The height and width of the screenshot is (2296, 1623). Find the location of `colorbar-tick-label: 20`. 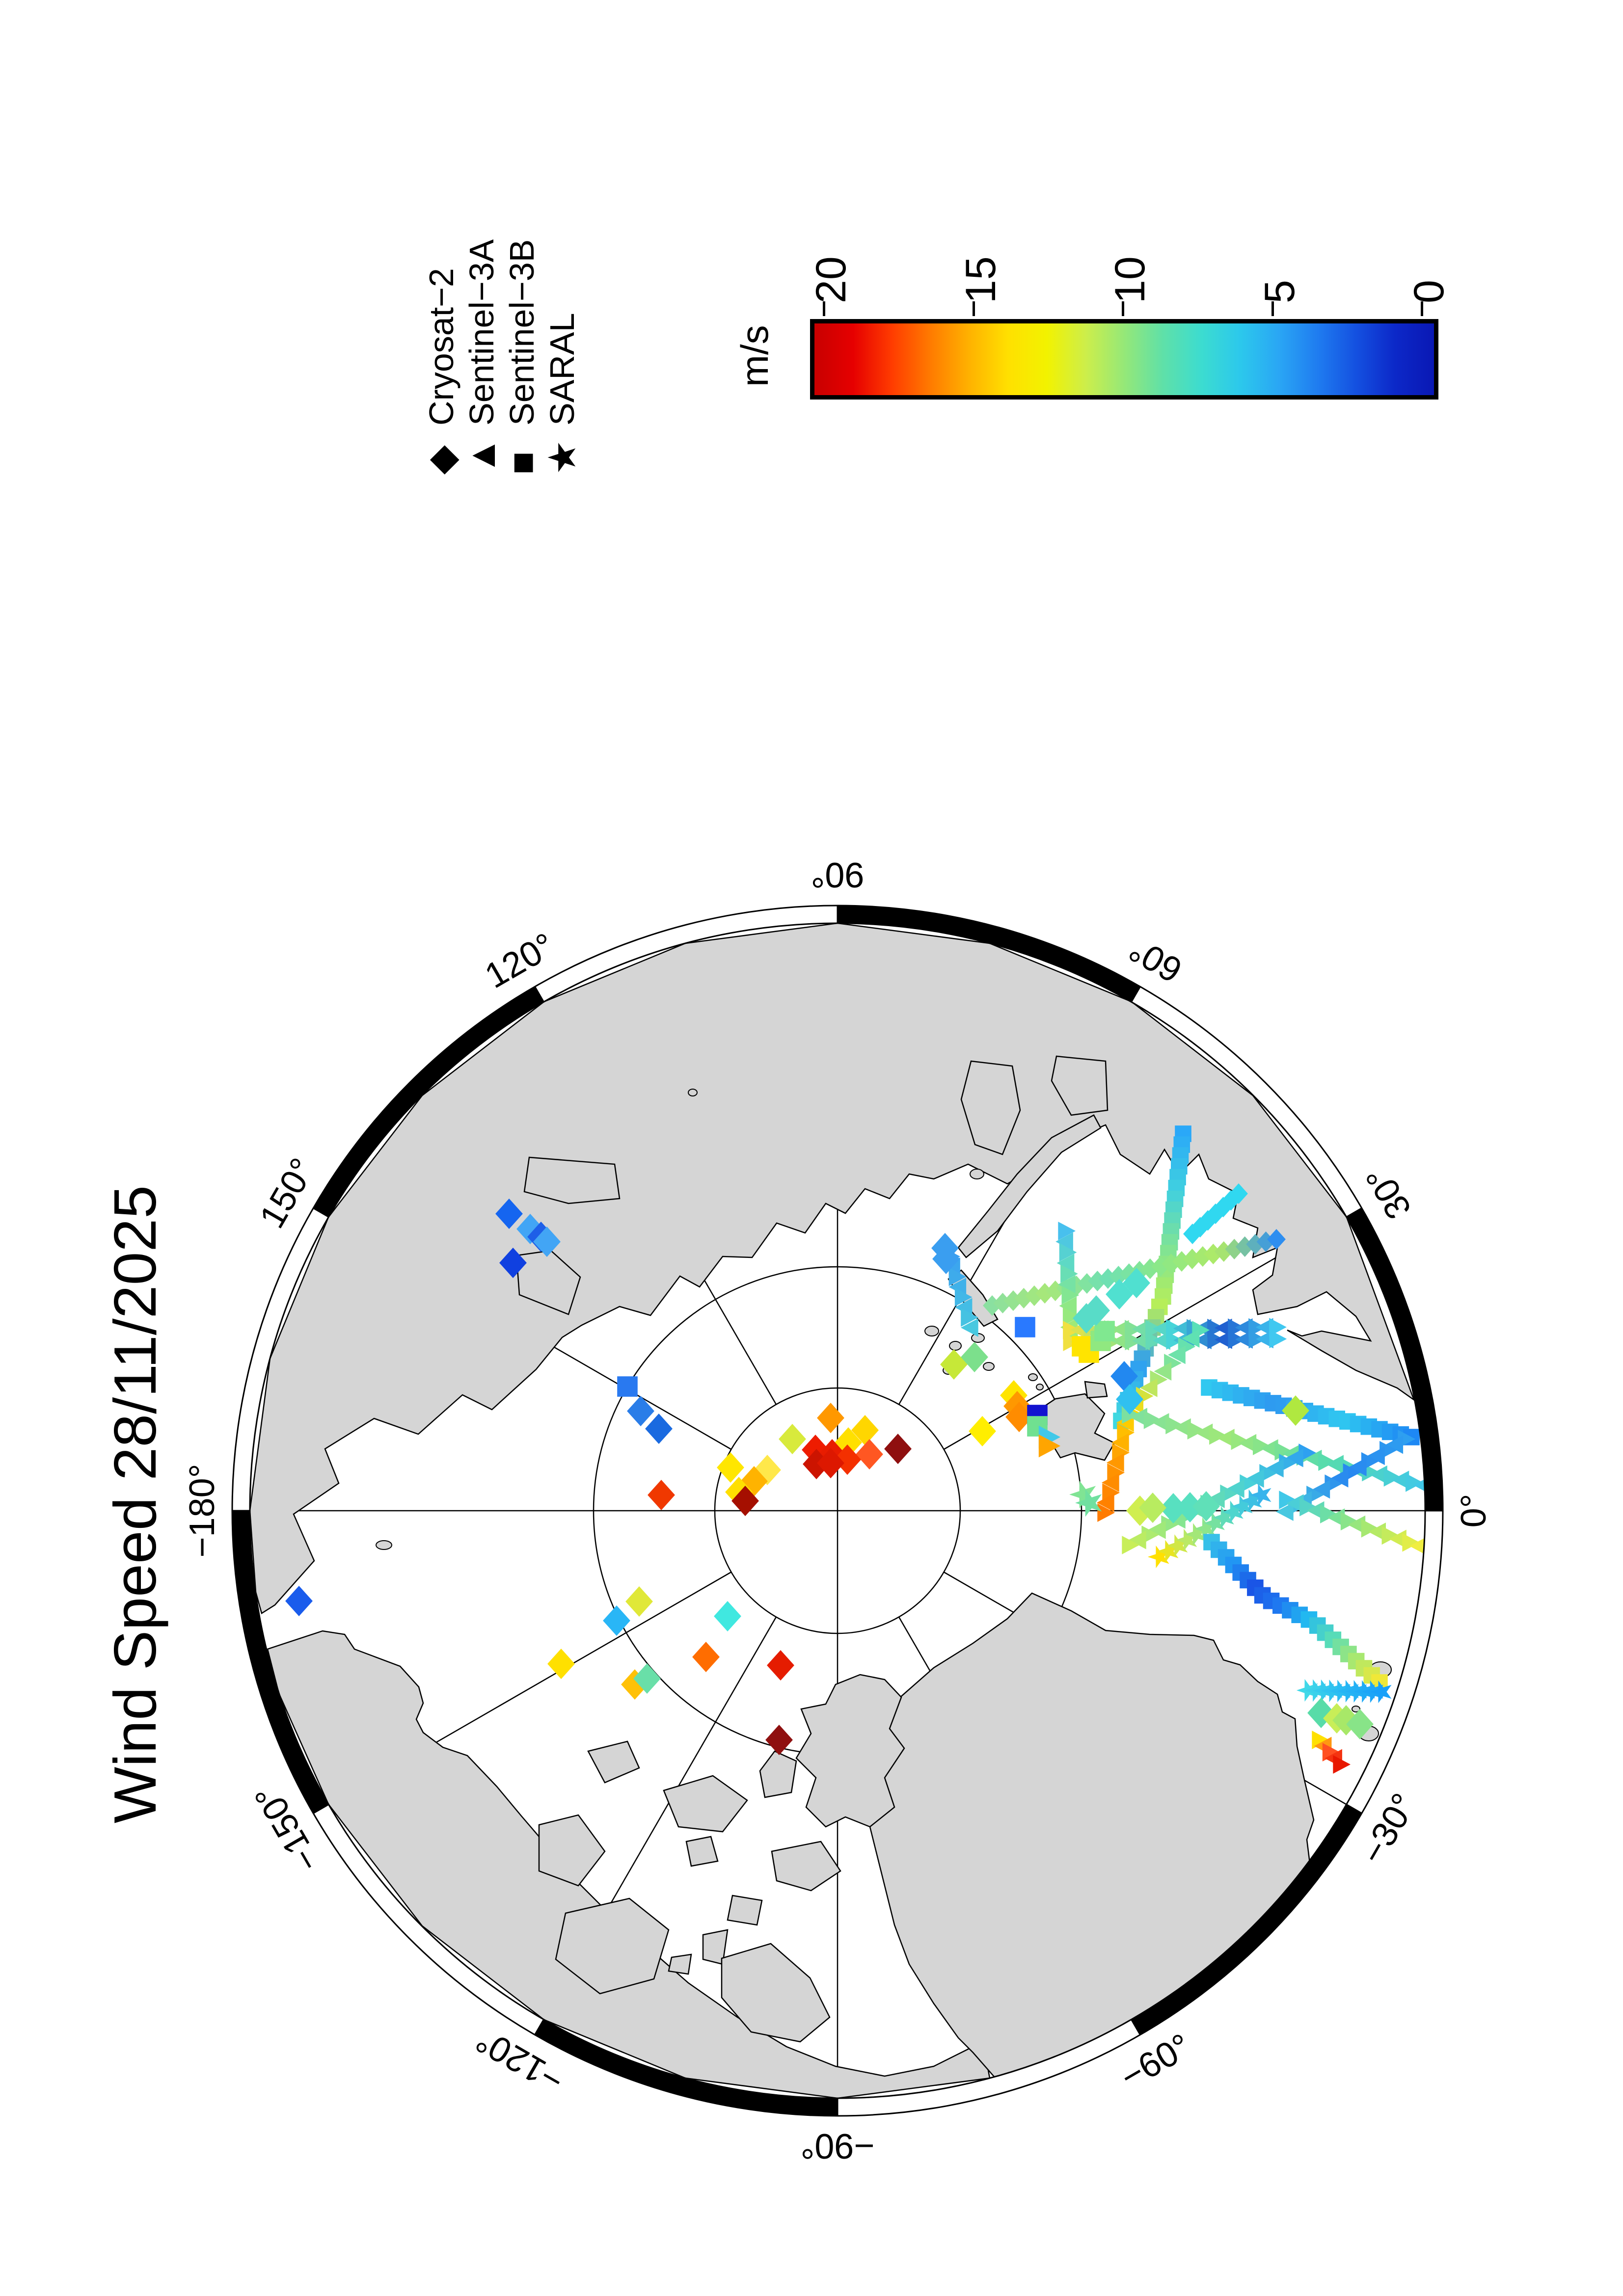

colorbar-tick-label: 20 is located at coordinates (831, 279).